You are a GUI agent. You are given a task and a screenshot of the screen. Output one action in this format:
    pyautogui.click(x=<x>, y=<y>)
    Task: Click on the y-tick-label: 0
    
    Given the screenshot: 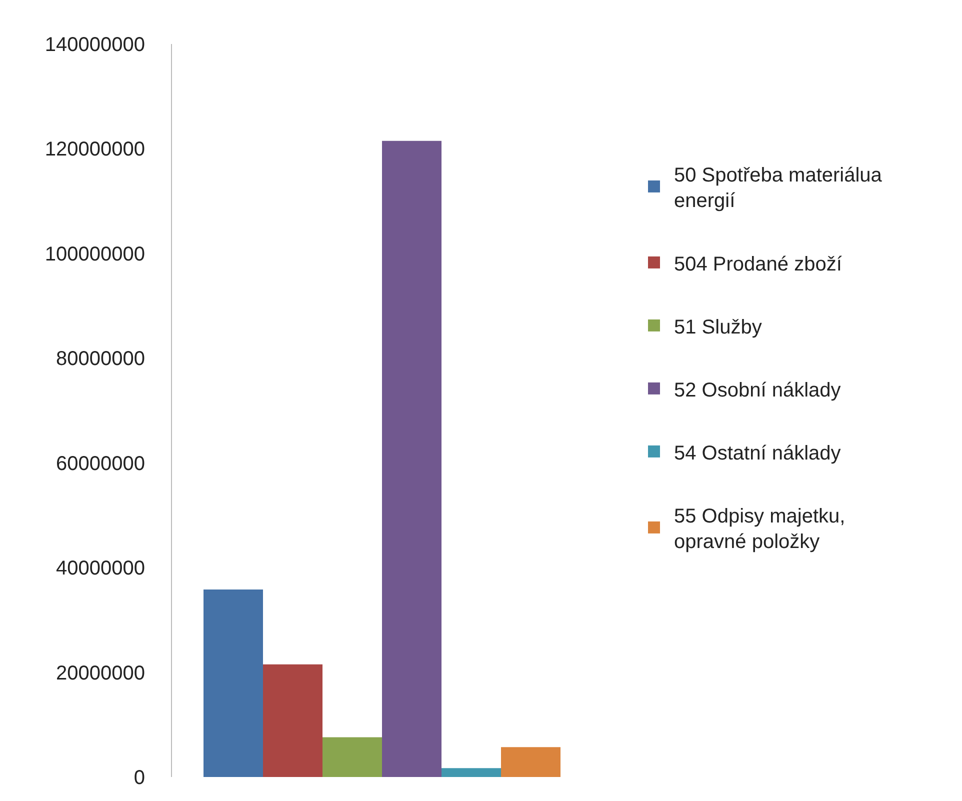 What is the action you would take?
    pyautogui.click(x=139, y=778)
    